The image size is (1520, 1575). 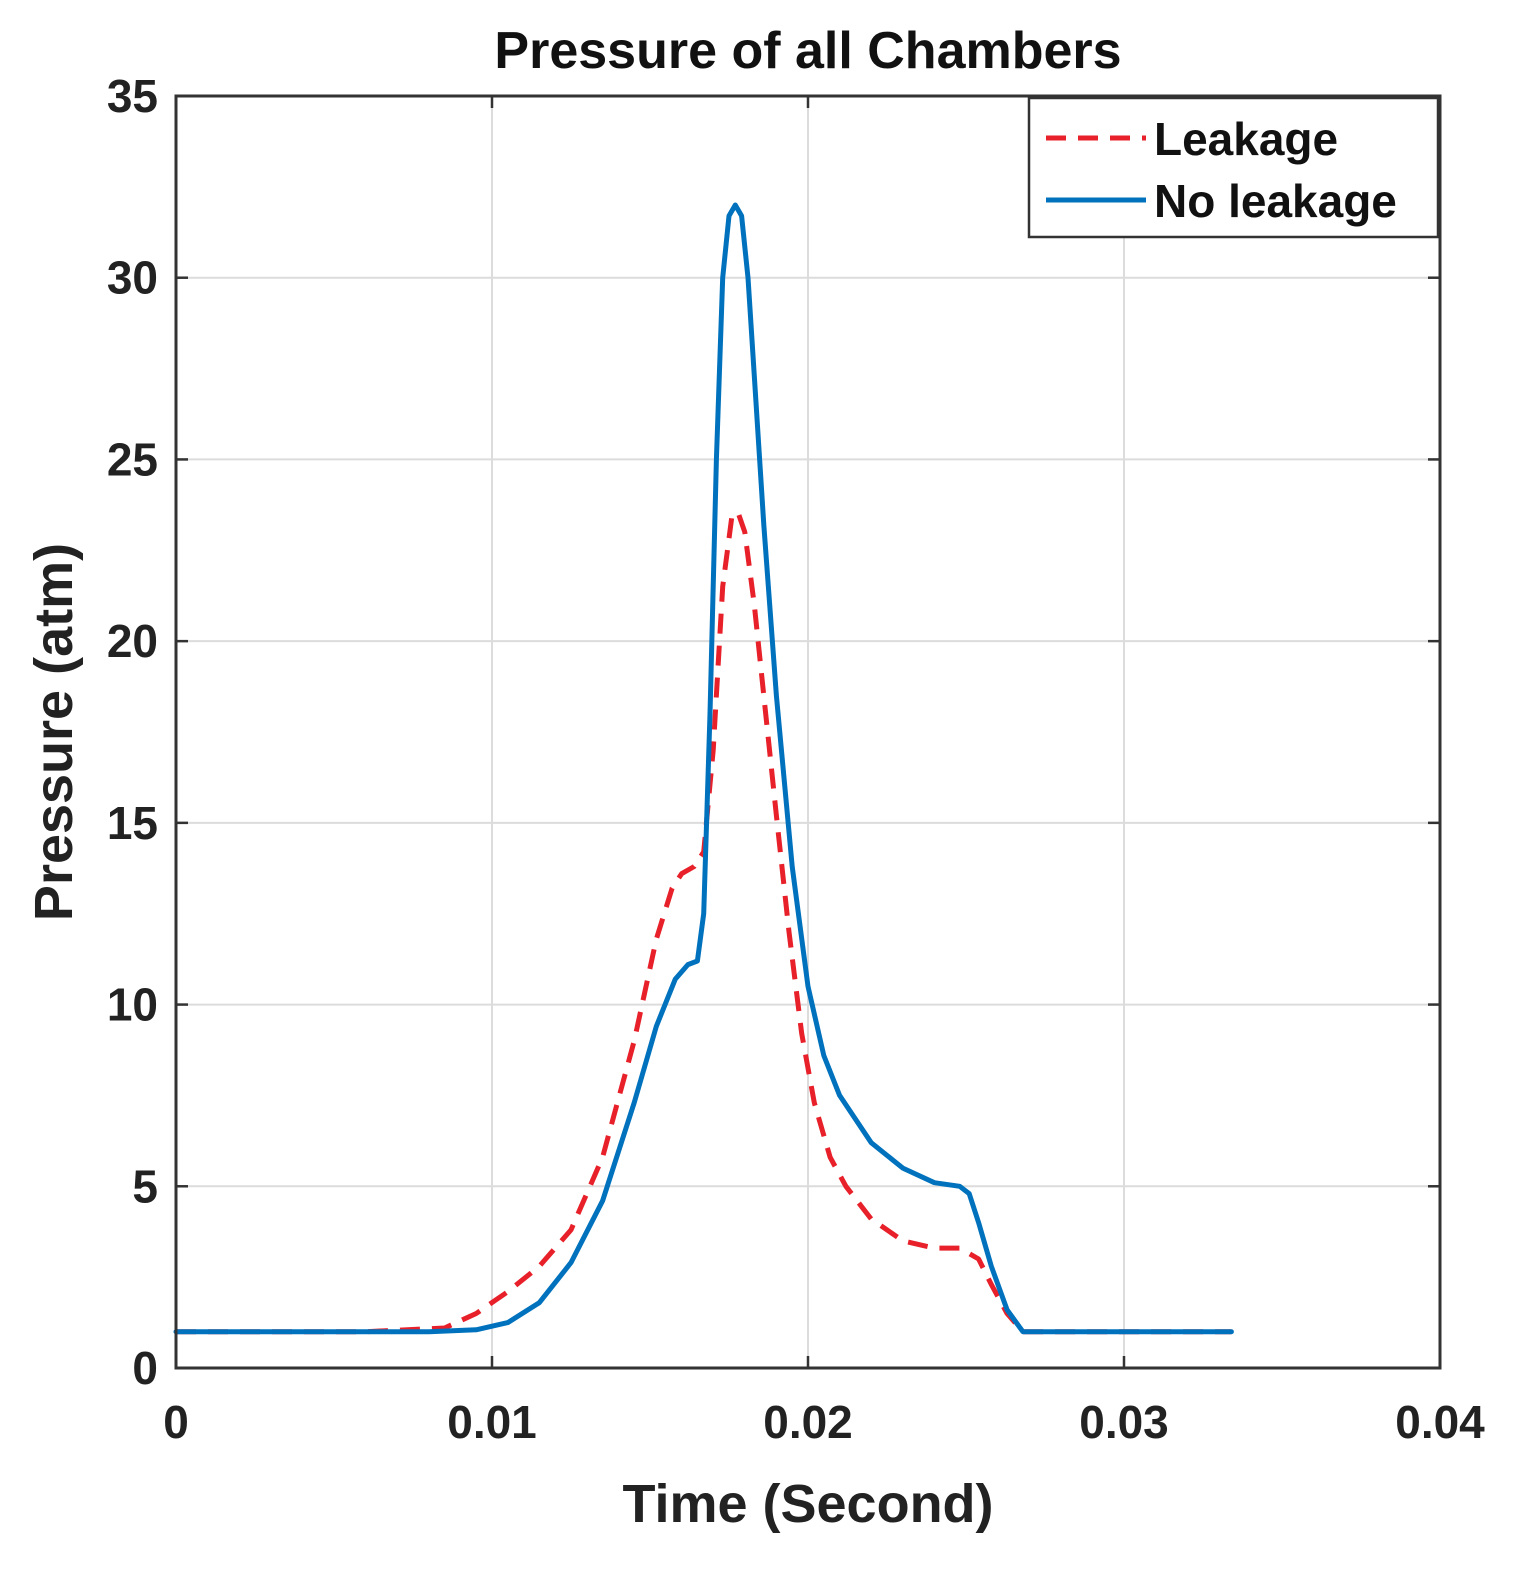 I want to click on x-tick-label: 0.04, so click(x=1440, y=1422).